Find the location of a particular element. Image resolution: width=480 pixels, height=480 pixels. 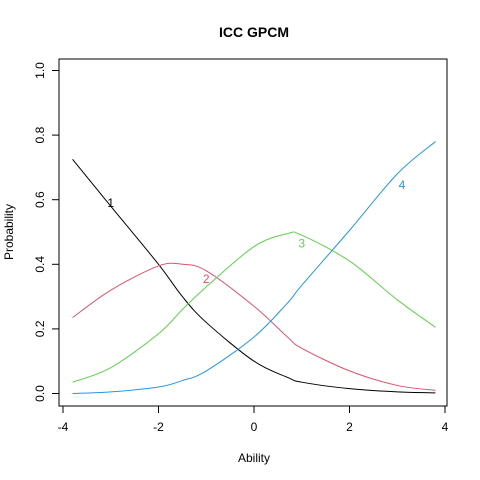

x-tick-label: 0 is located at coordinates (254, 427).